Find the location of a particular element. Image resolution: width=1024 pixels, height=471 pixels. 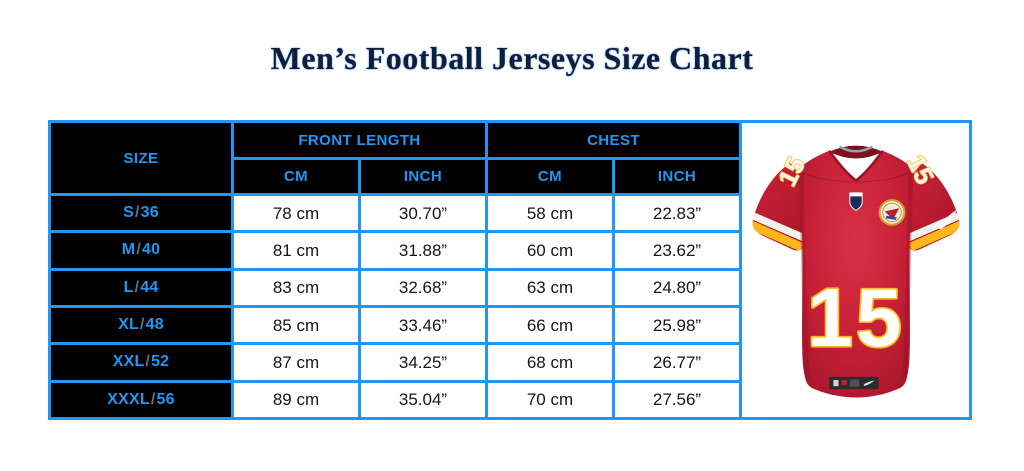

size-cell: XXXL/56 is located at coordinates (141, 399).